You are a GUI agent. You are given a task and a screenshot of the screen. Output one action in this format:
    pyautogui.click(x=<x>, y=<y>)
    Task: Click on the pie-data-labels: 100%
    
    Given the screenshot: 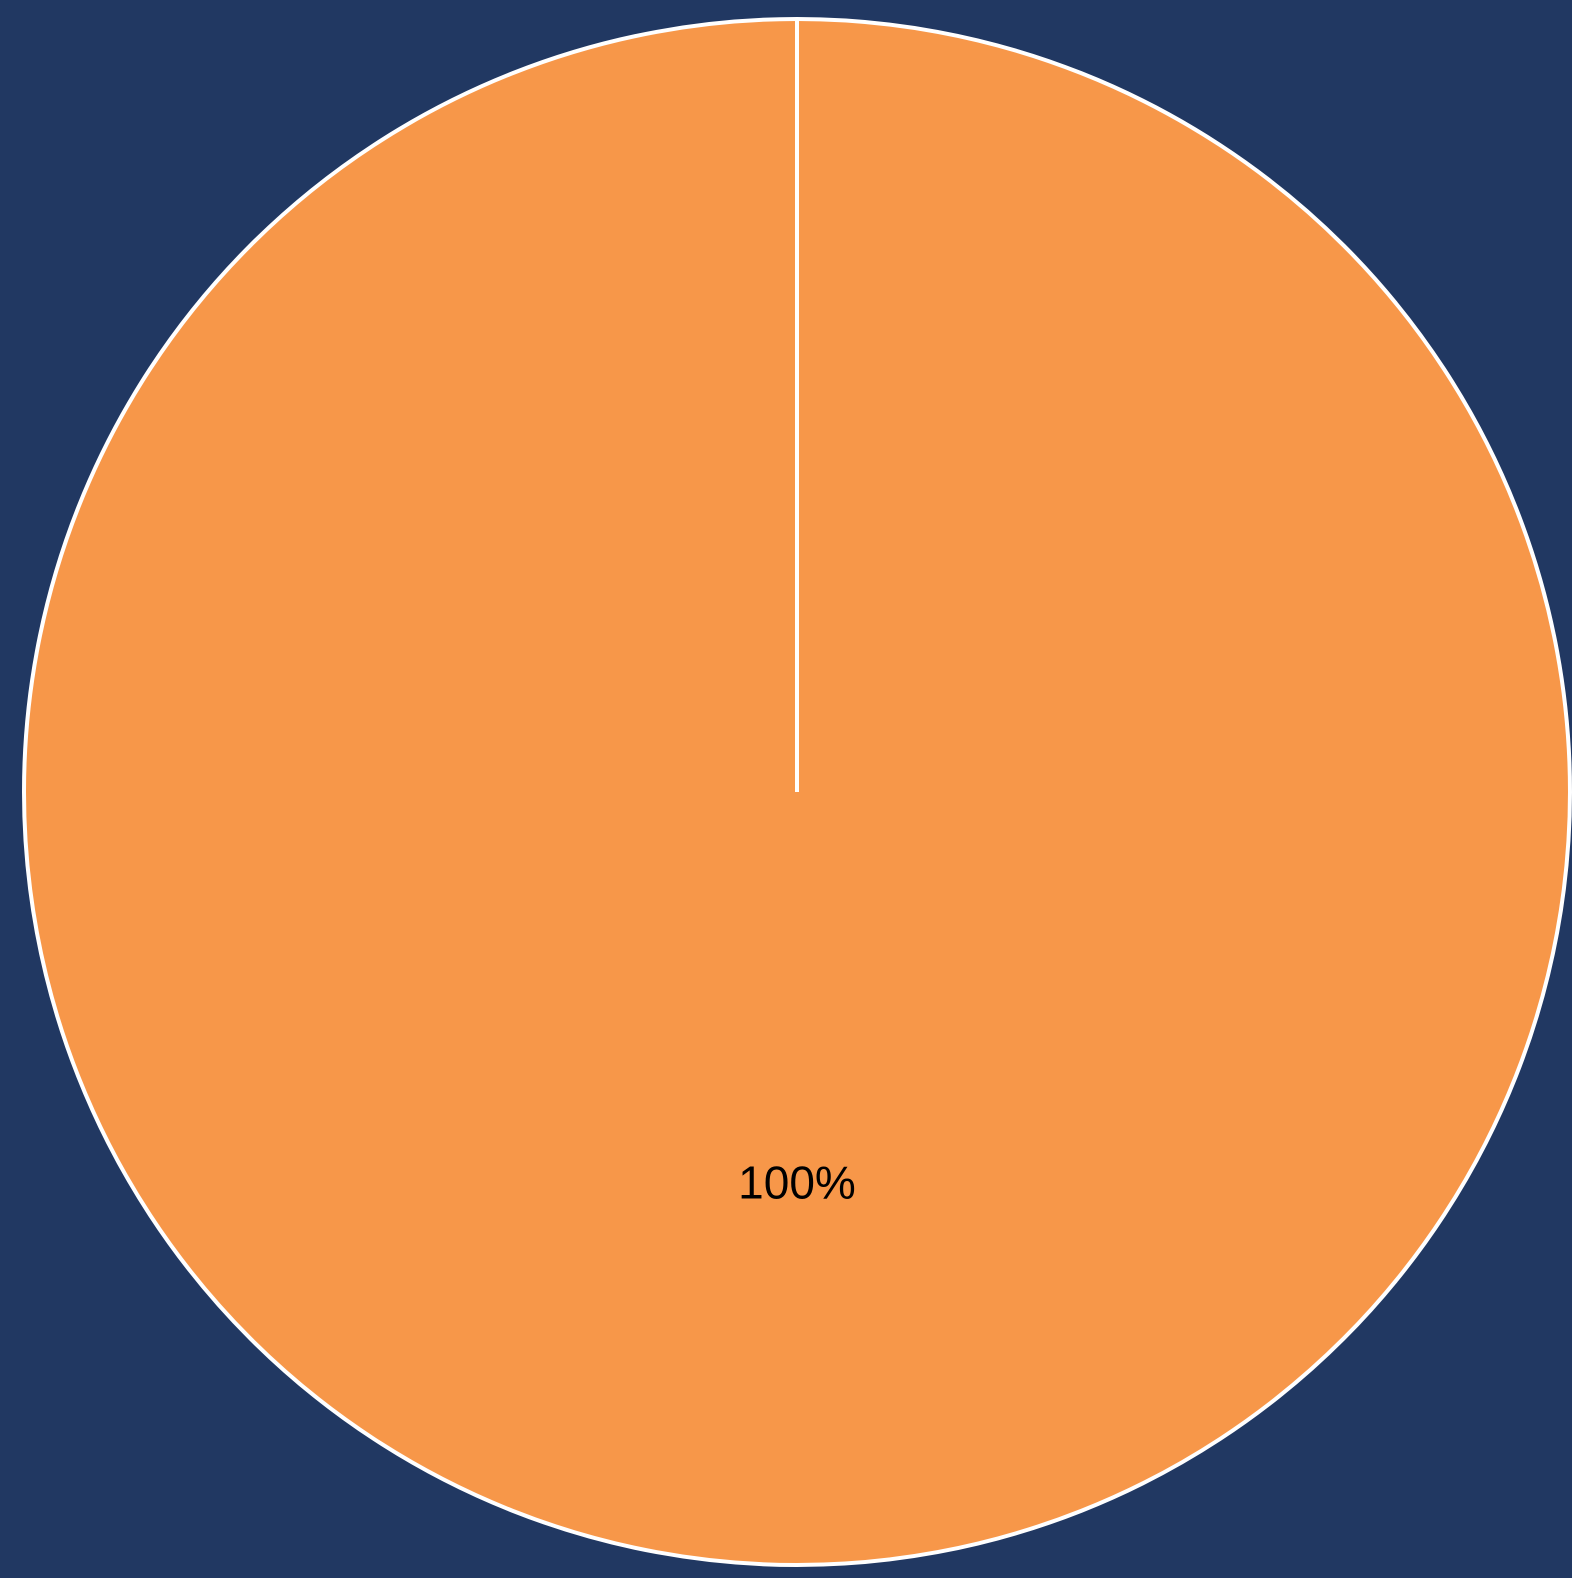 What is the action you would take?
    pyautogui.click(x=797, y=1182)
    